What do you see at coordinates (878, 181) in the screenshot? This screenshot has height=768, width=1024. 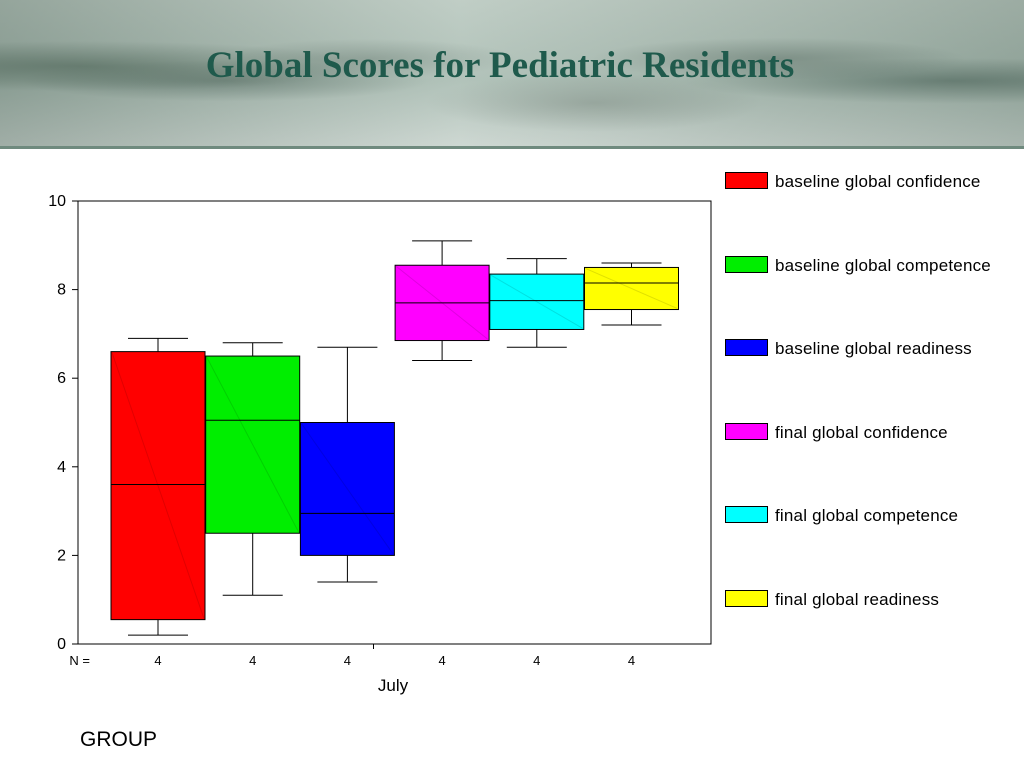 I see `legend-label: baseline global confidence` at bounding box center [878, 181].